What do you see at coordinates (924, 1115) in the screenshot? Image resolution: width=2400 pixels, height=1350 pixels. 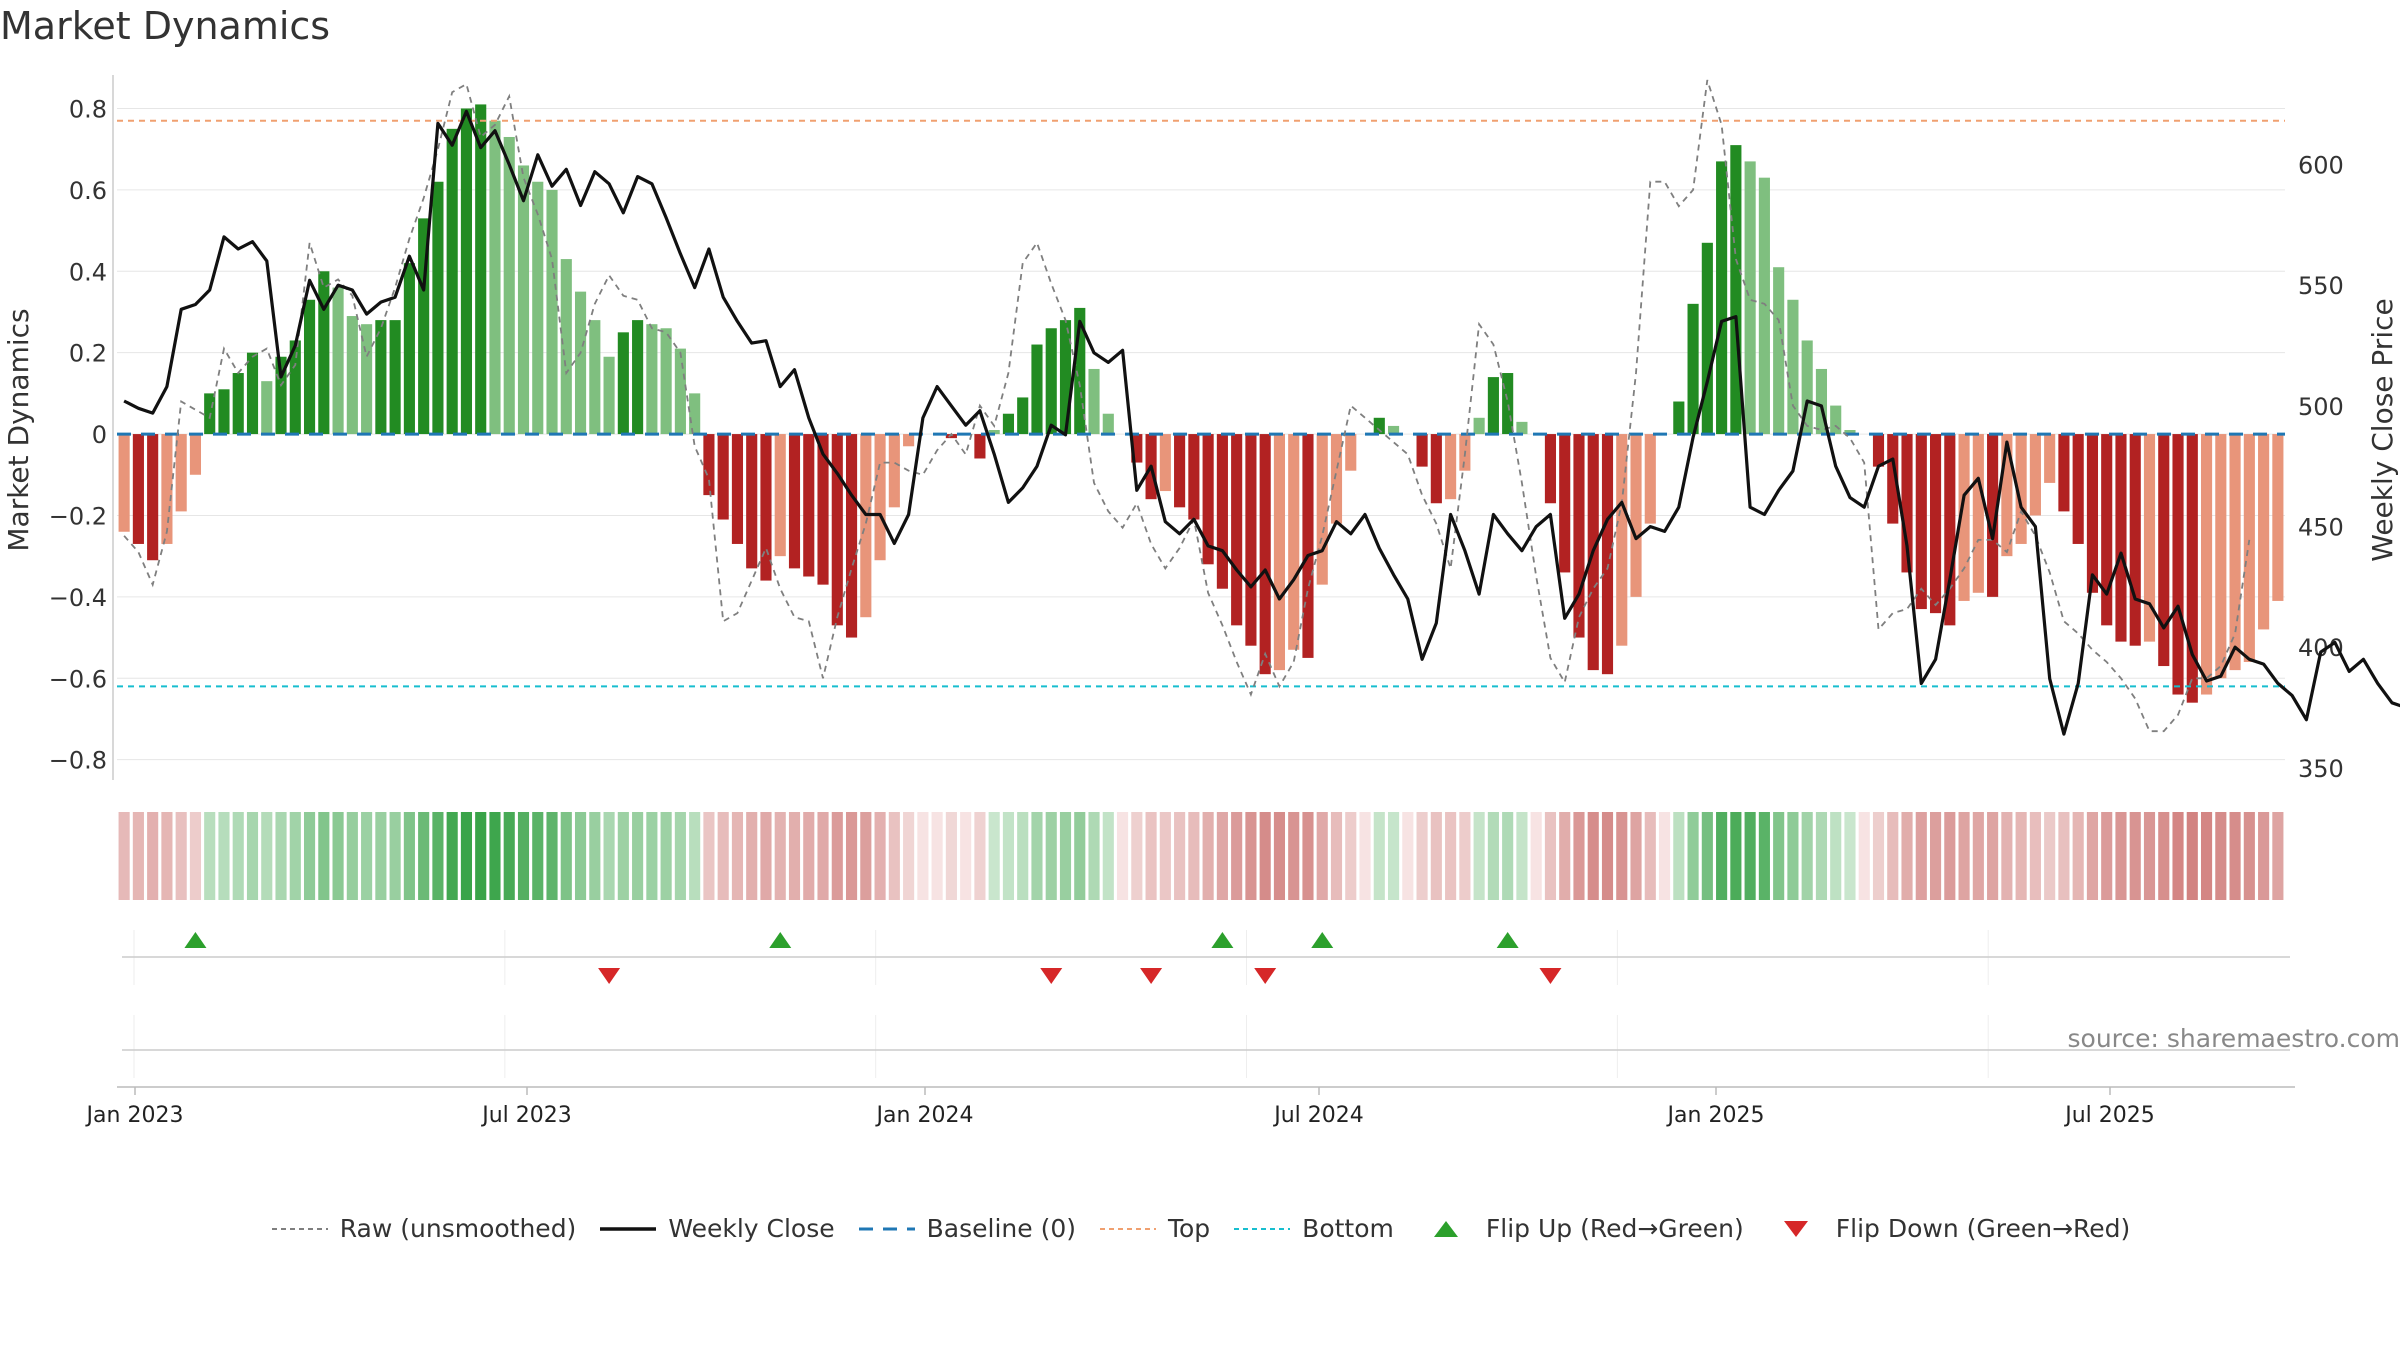 I see `x-tick-label: Jan 2024` at bounding box center [924, 1115].